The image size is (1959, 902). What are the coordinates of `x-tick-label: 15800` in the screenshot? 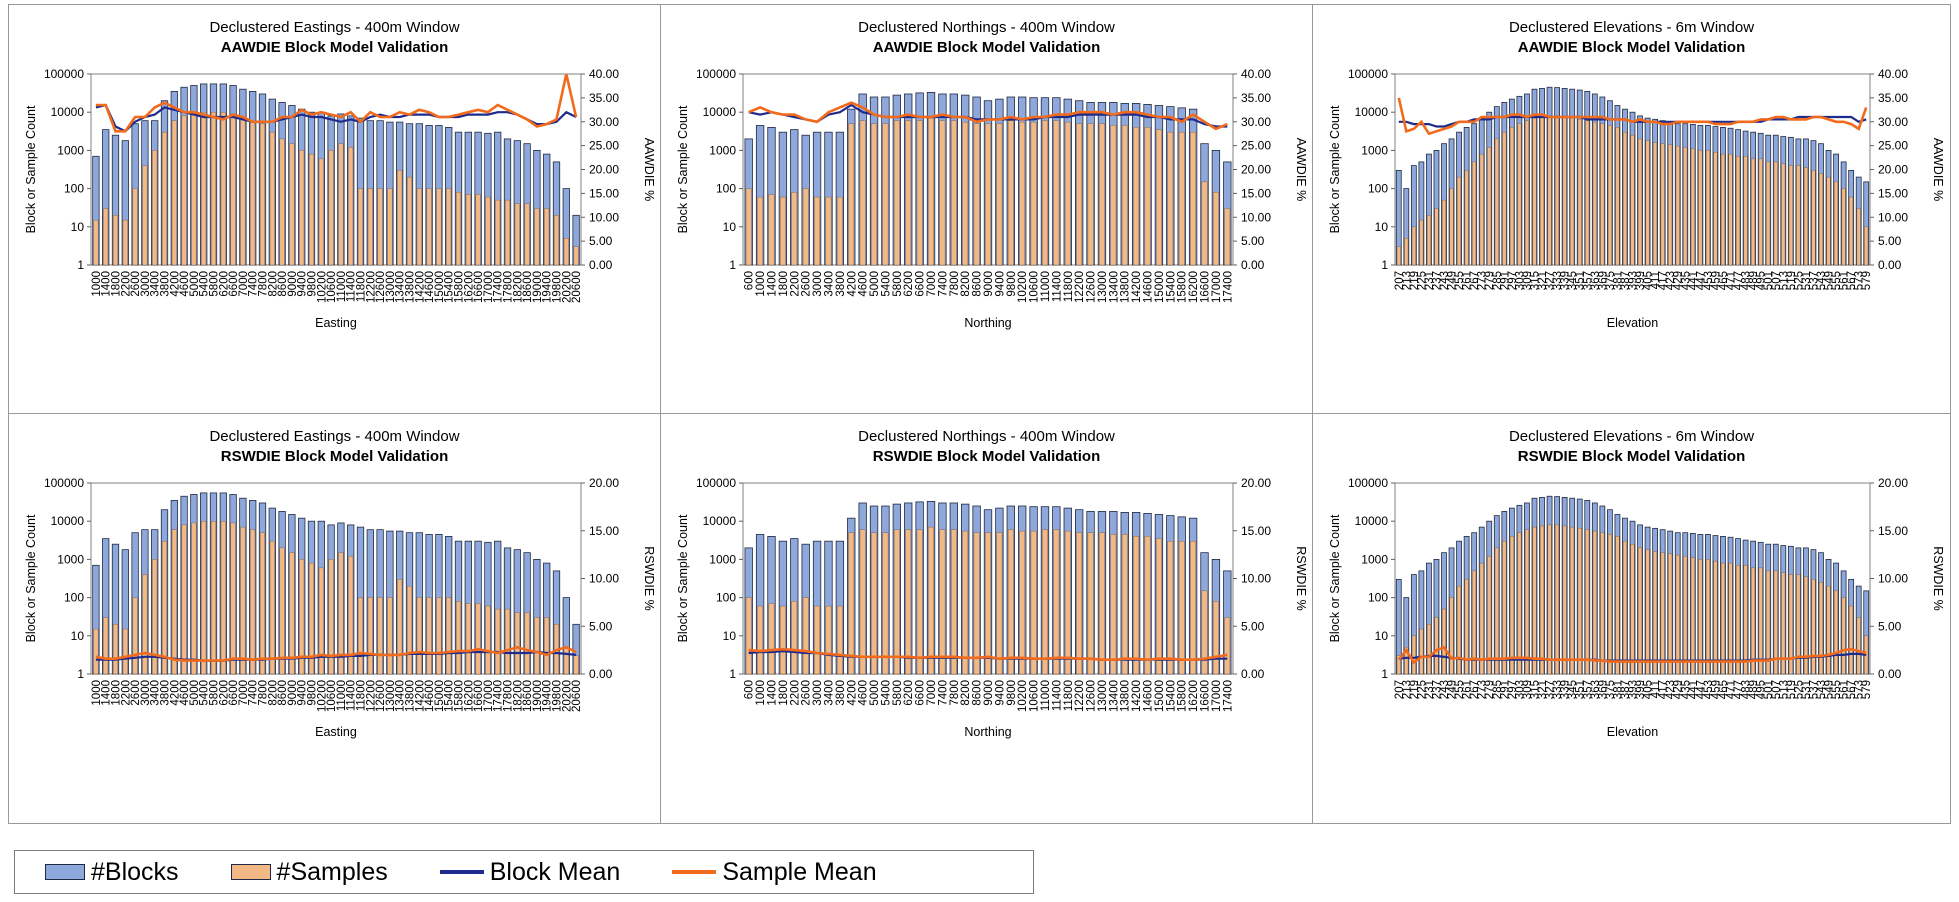 It's located at (460, 696).